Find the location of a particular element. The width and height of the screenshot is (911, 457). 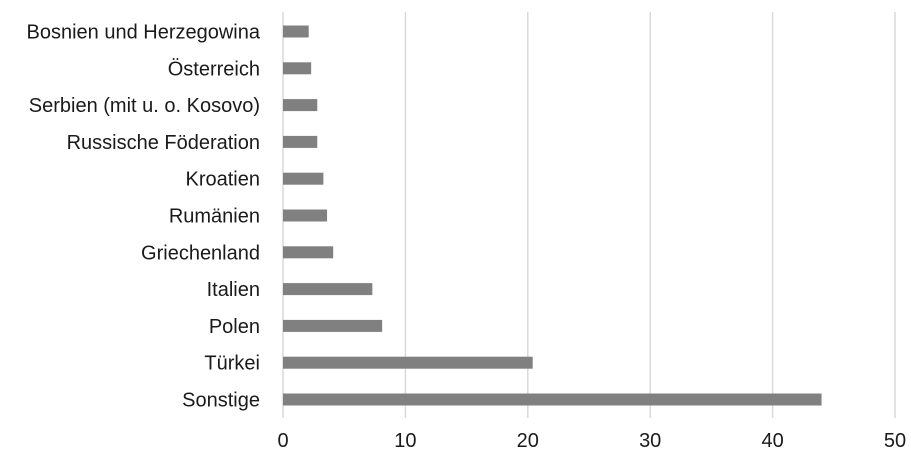

category-label: Russische Föderation is located at coordinates (163, 143).